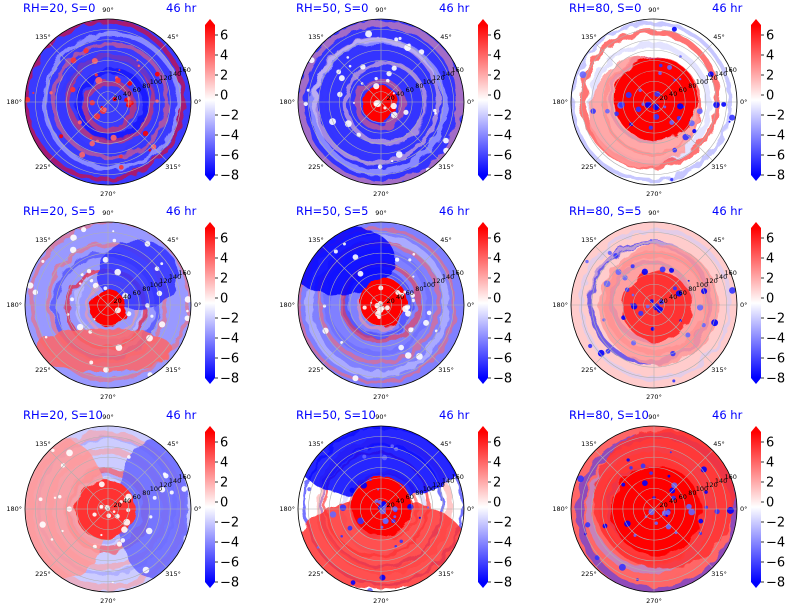  Describe the element at coordinates (497, 443) in the screenshot. I see `colorbar-tick-label: 6` at that location.